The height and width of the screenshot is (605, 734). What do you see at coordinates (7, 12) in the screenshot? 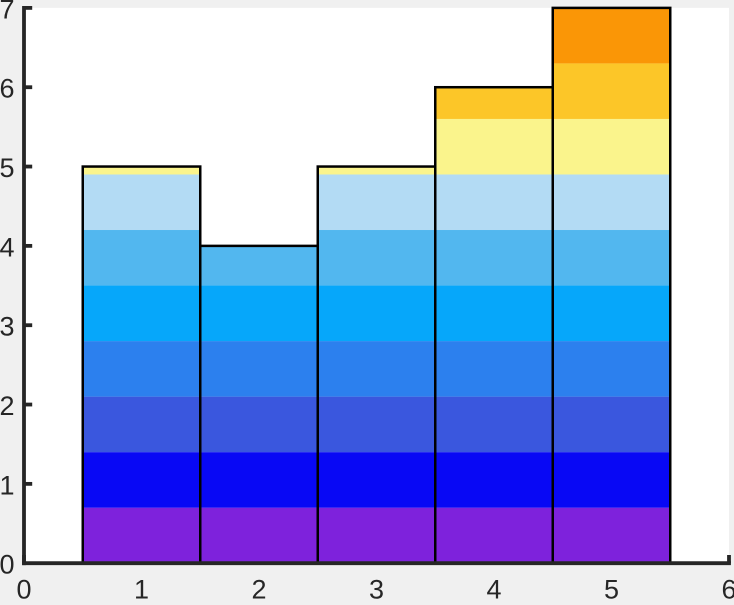
I see `svg-text: 7` at bounding box center [7, 12].